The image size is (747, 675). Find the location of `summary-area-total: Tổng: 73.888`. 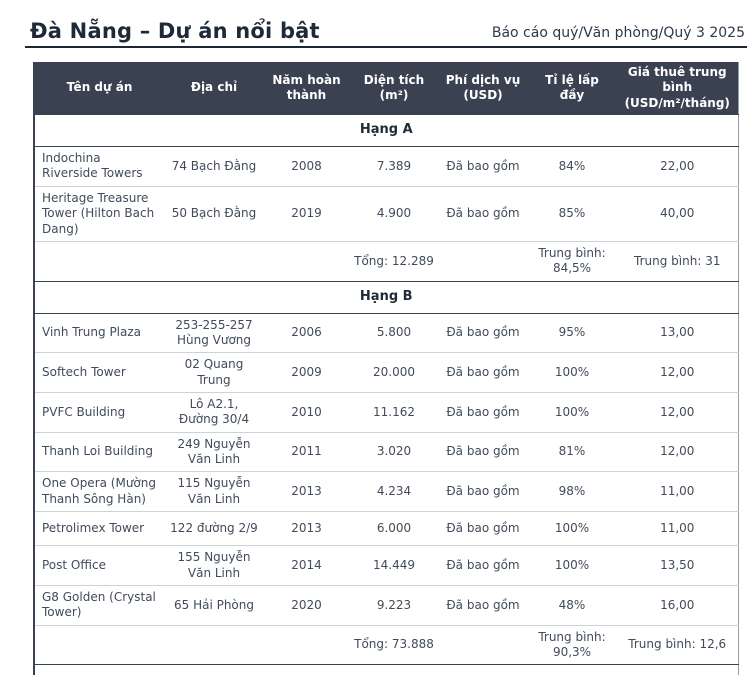

summary-area-total: Tổng: 73.888 is located at coordinates (394, 645).